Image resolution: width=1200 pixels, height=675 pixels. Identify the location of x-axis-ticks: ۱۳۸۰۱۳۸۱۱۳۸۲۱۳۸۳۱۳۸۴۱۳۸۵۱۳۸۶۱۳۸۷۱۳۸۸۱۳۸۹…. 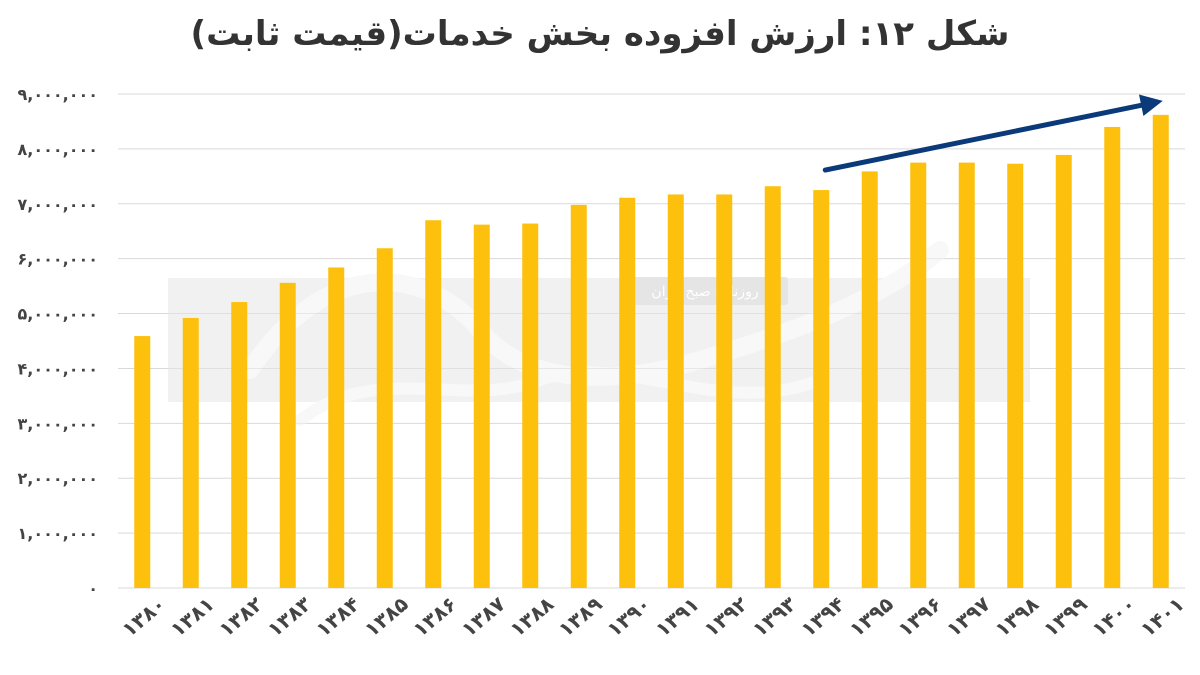
(652, 617).